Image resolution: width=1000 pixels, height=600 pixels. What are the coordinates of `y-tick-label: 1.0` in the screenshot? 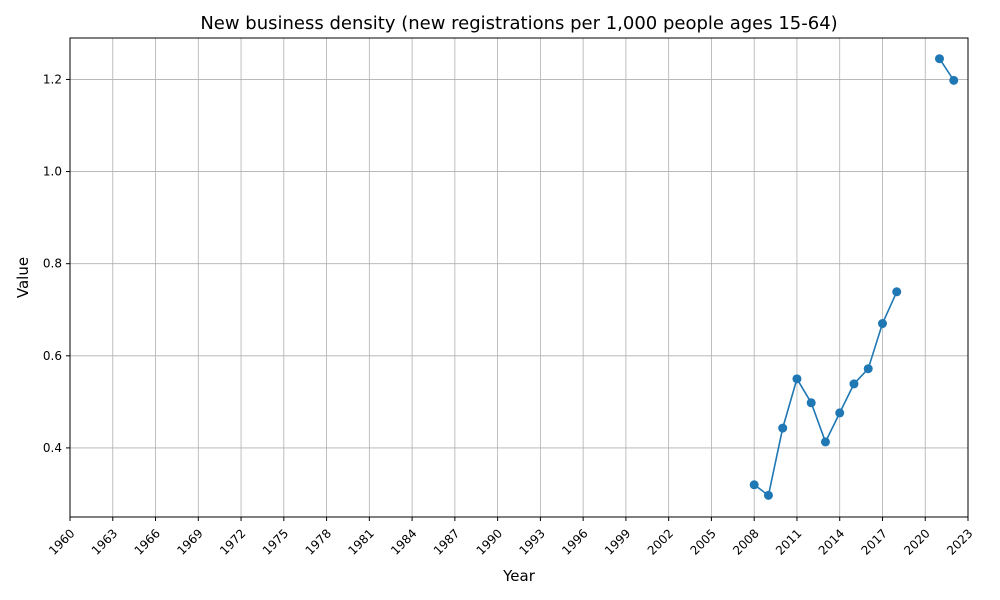 It's located at (52, 172).